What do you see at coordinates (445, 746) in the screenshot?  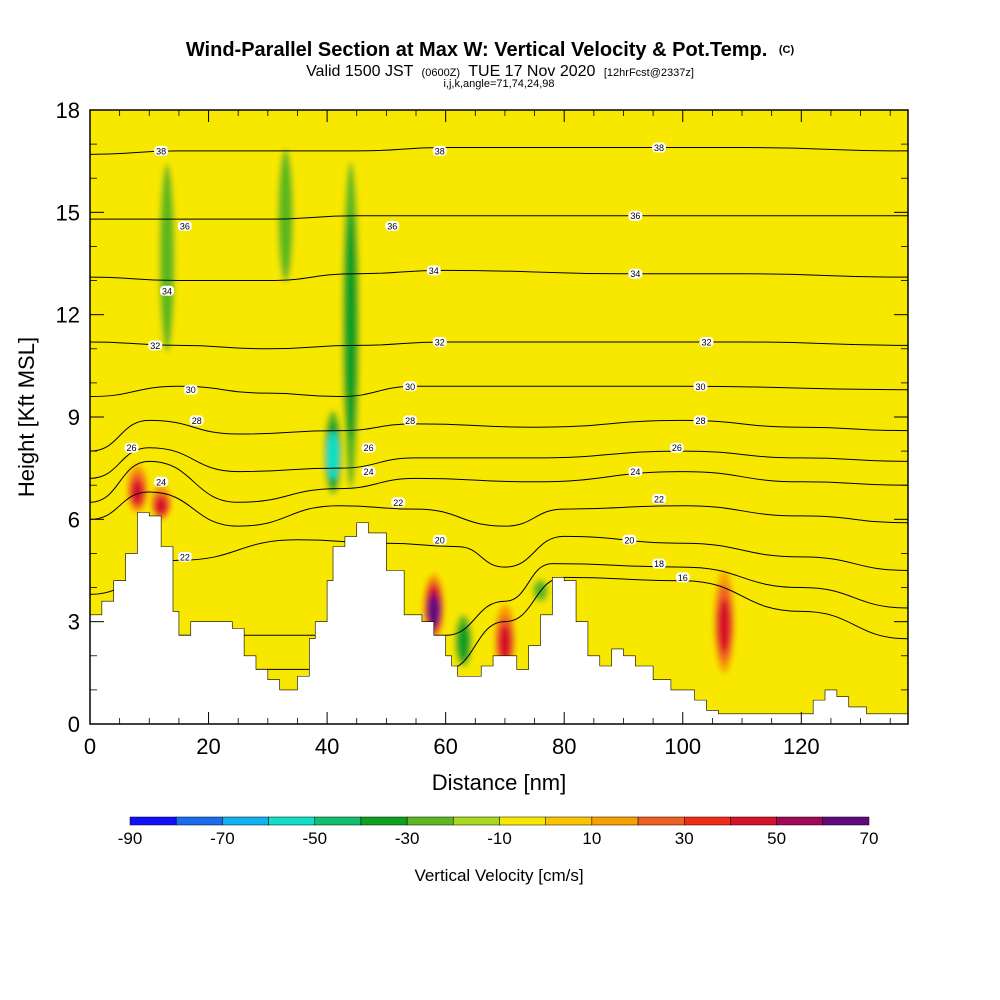 I see `x-tick-label: 60` at bounding box center [445, 746].